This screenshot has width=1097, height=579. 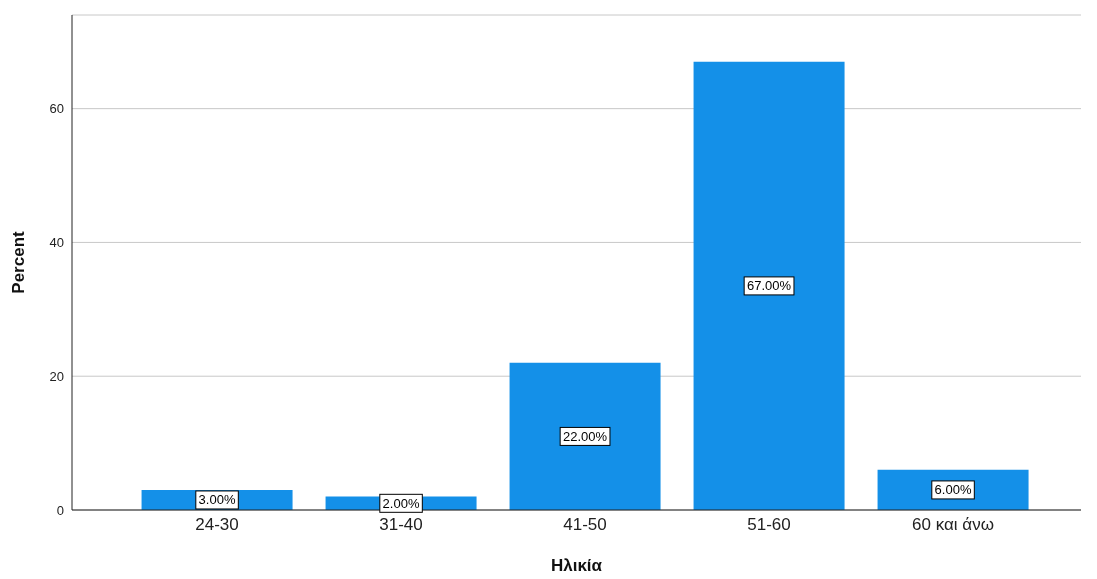 What do you see at coordinates (953, 490) in the screenshot?
I see `data-label: 6.00%` at bounding box center [953, 490].